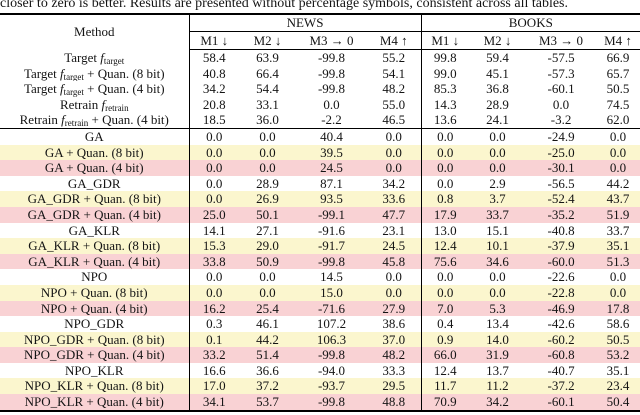  I want to click on model-symbol-subscript: target, so click(114, 60).